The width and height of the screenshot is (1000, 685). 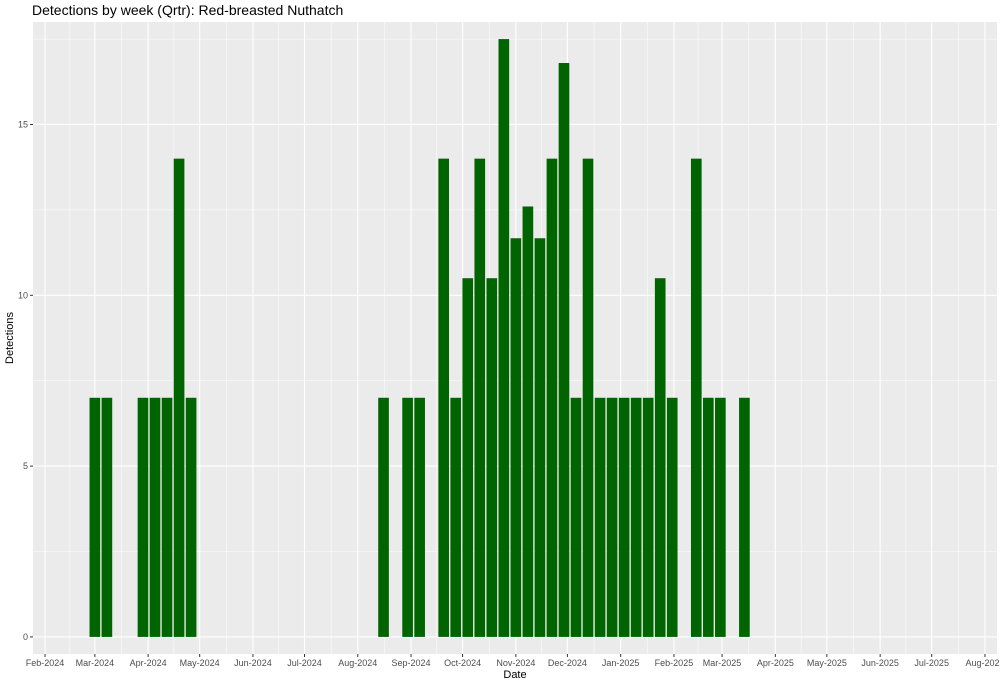 I want to click on y-tick-label: 10, so click(x=23, y=295).